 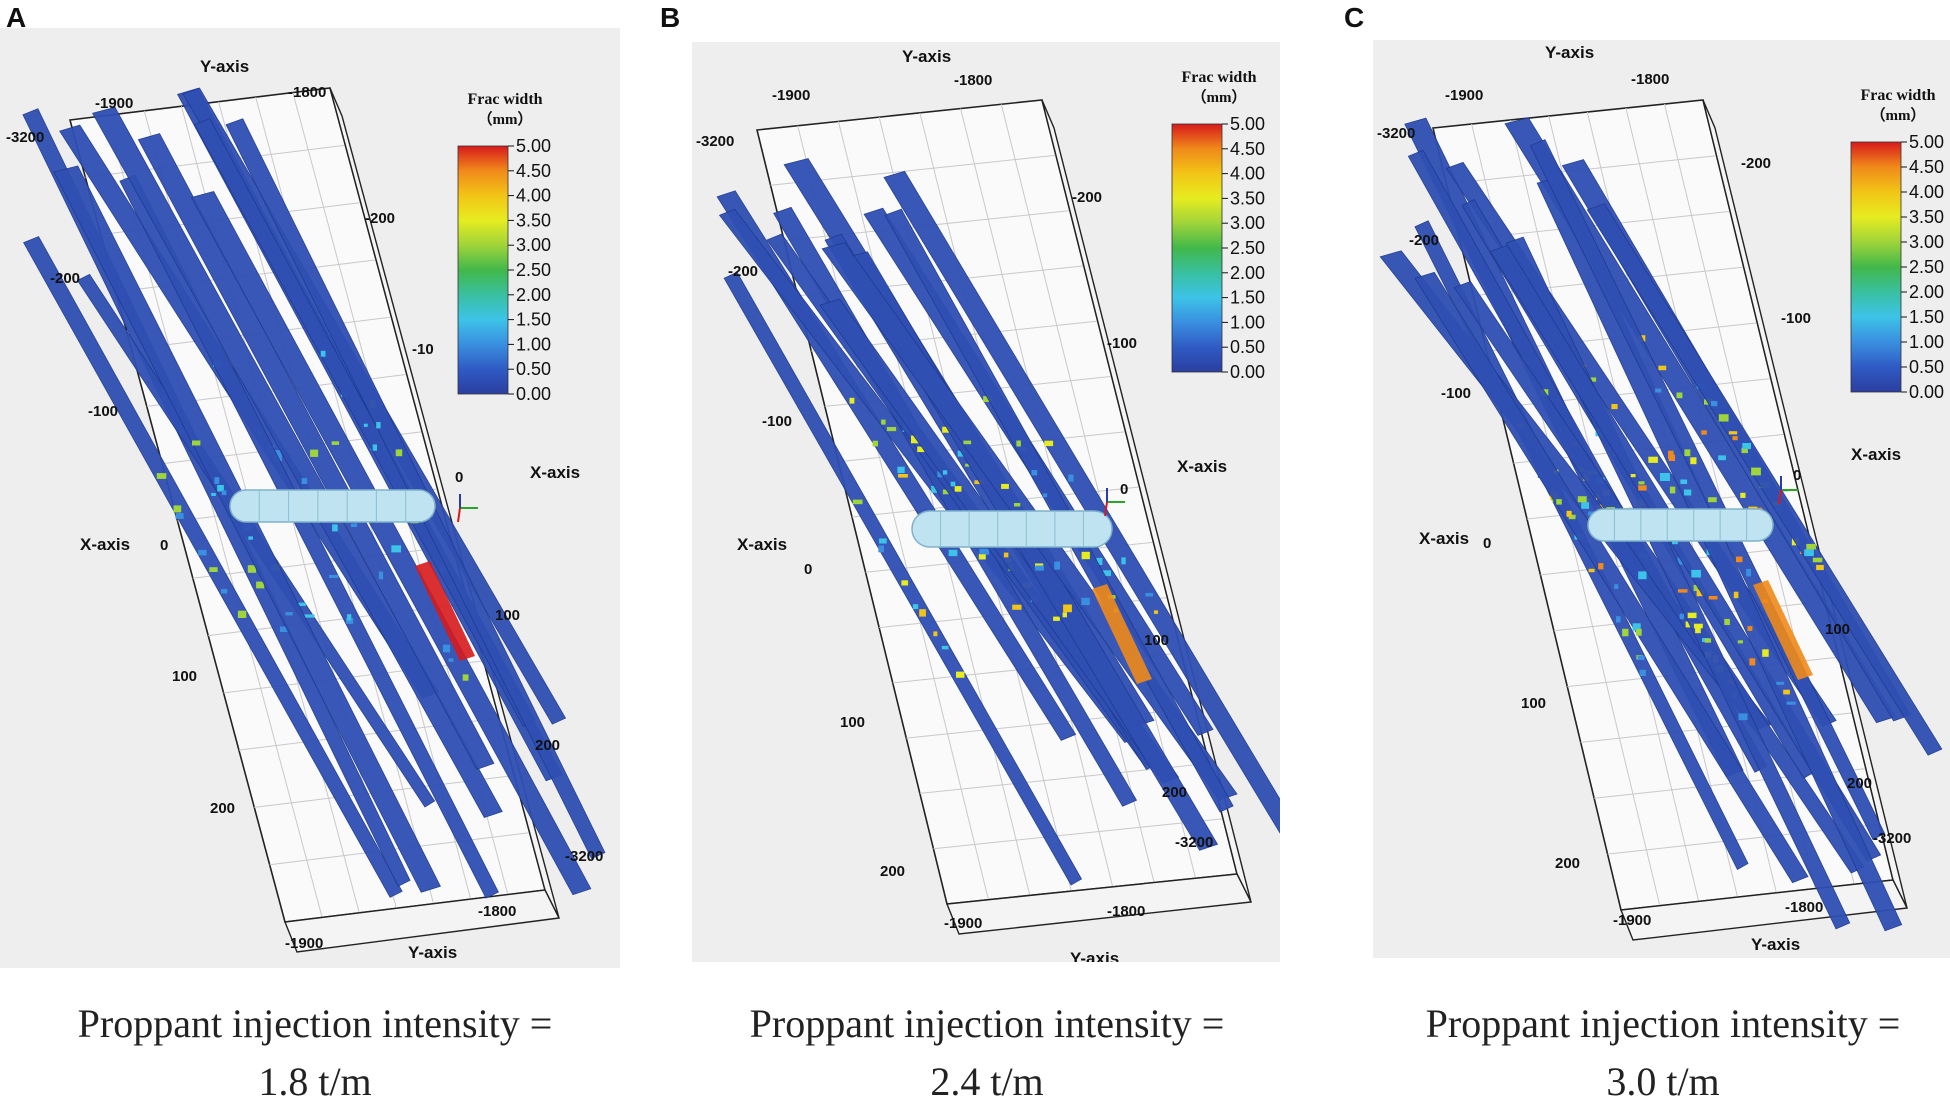 What do you see at coordinates (1926, 192) in the screenshot?
I see `legend-tick-label: 4.00` at bounding box center [1926, 192].